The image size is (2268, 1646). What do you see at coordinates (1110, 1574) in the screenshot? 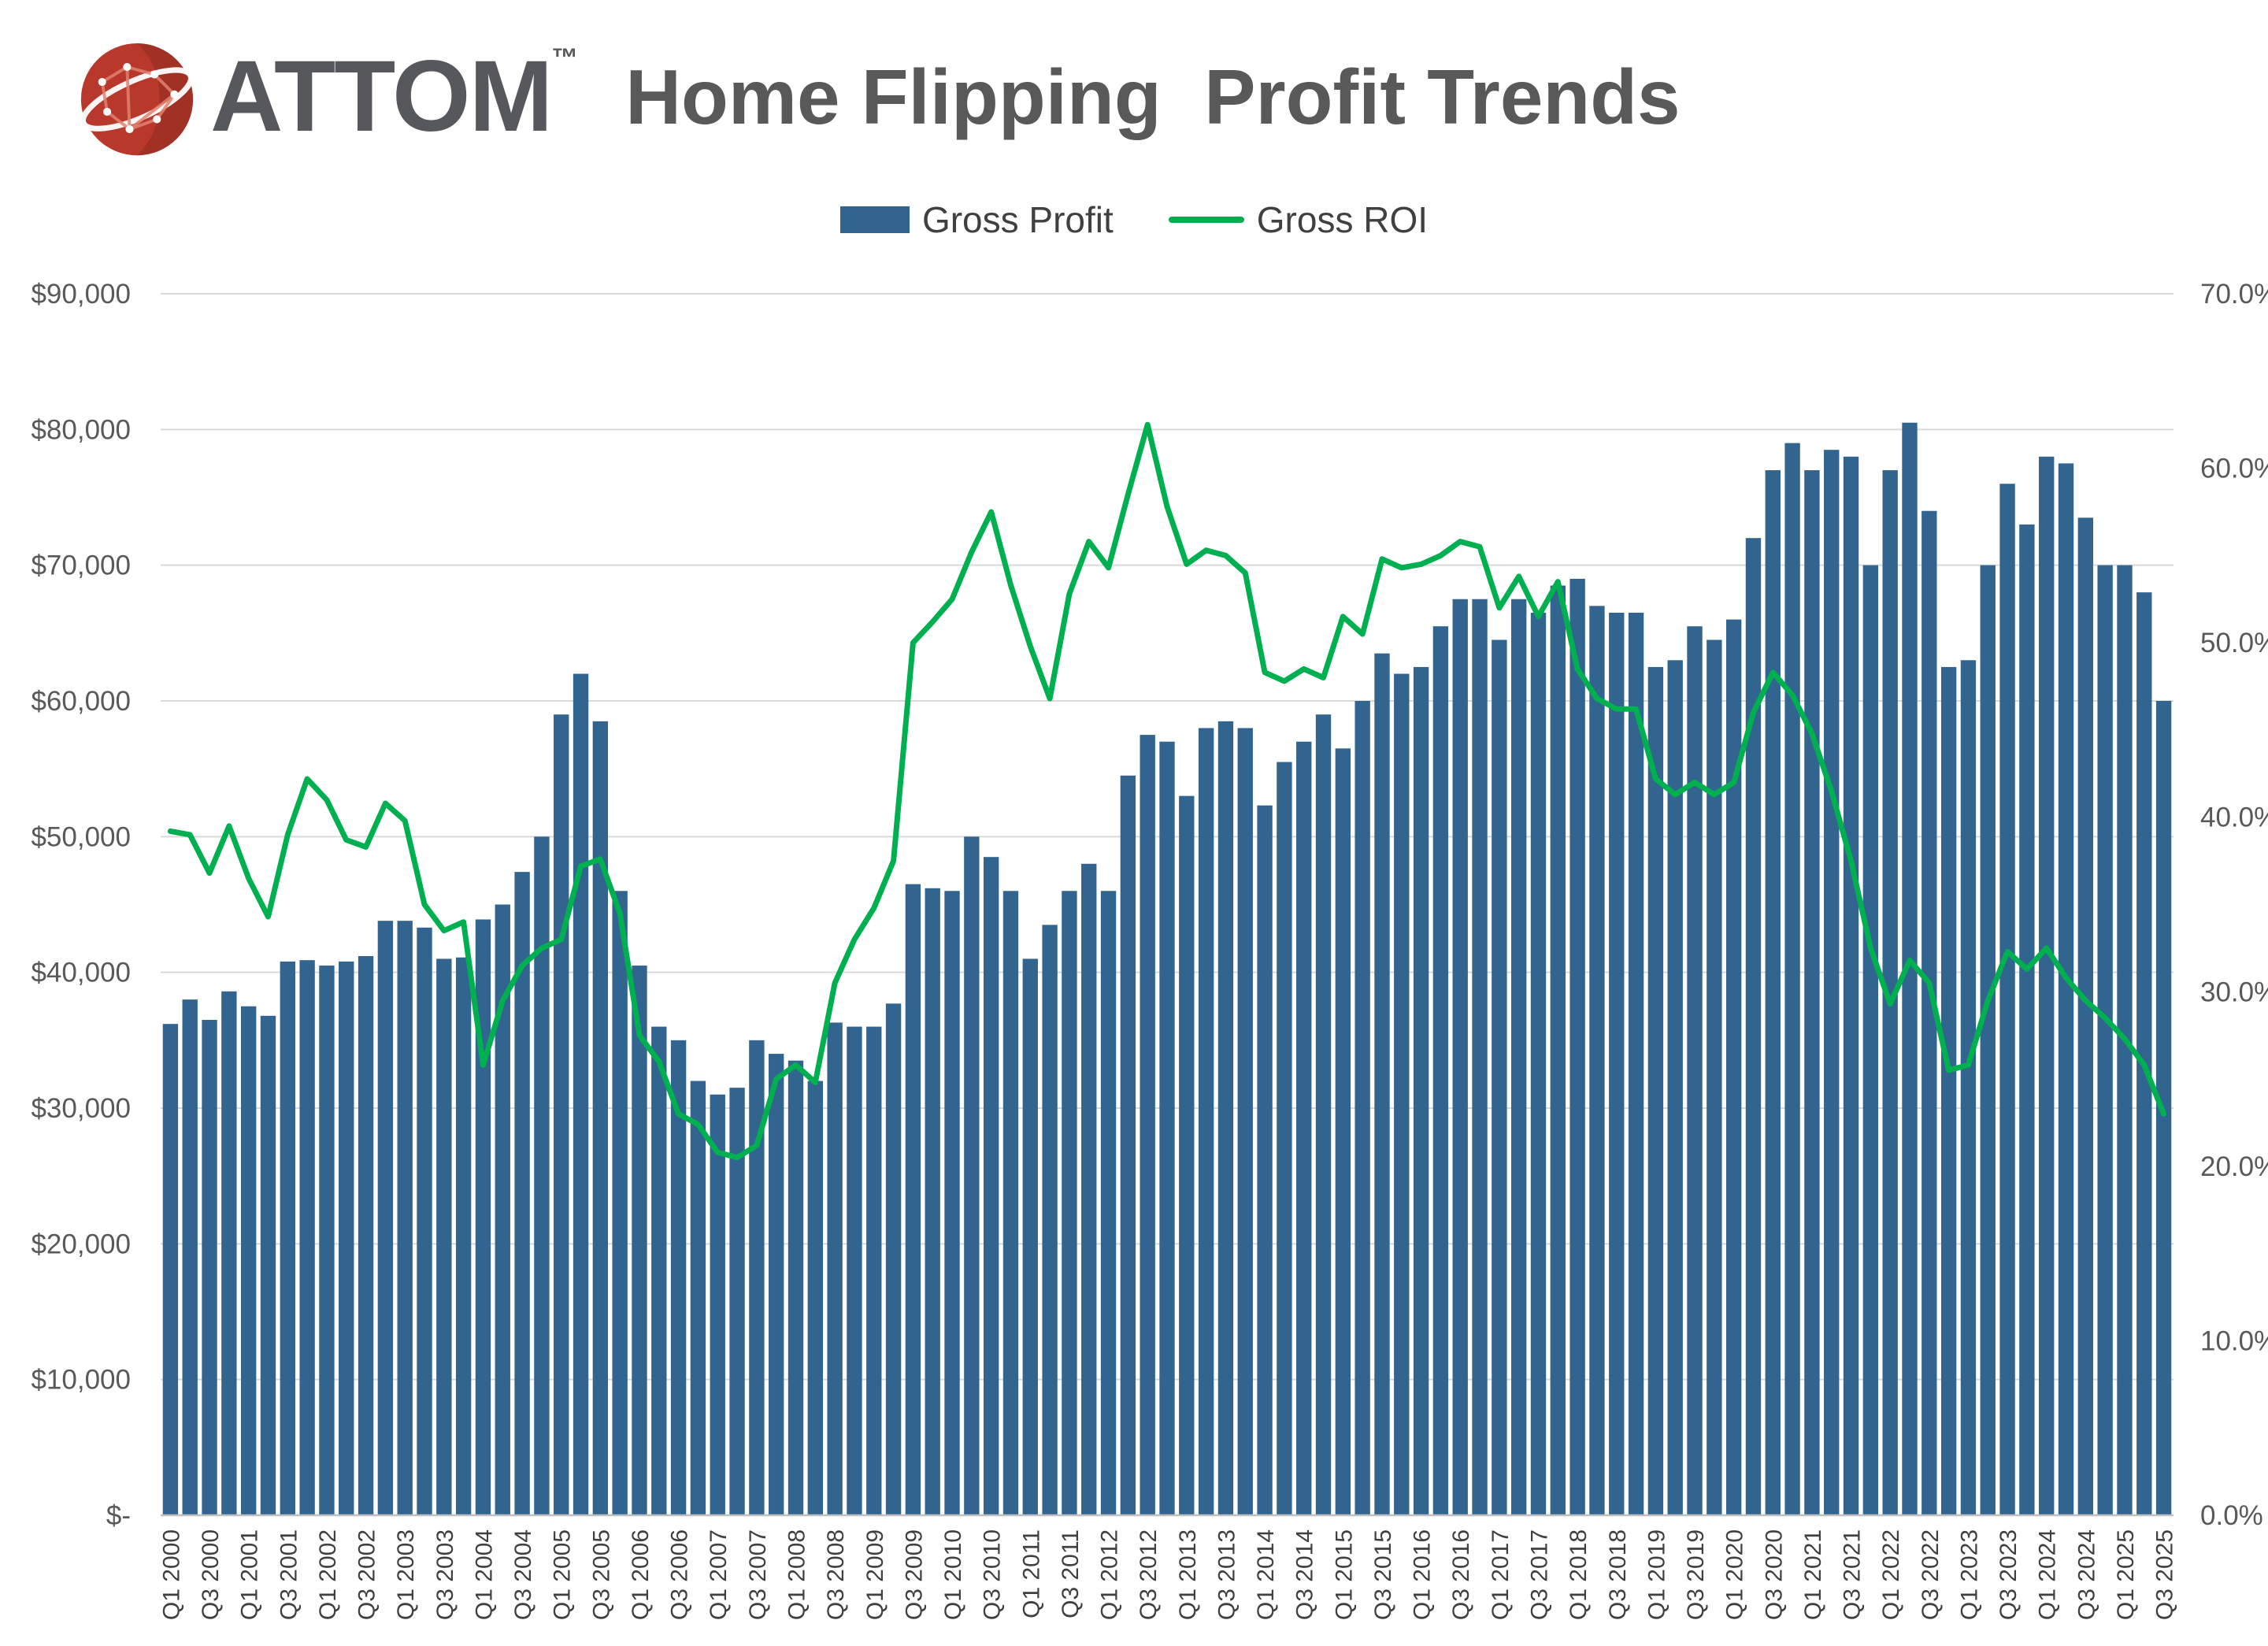
I see `x-axis-label: Q1 2012` at bounding box center [1110, 1574].